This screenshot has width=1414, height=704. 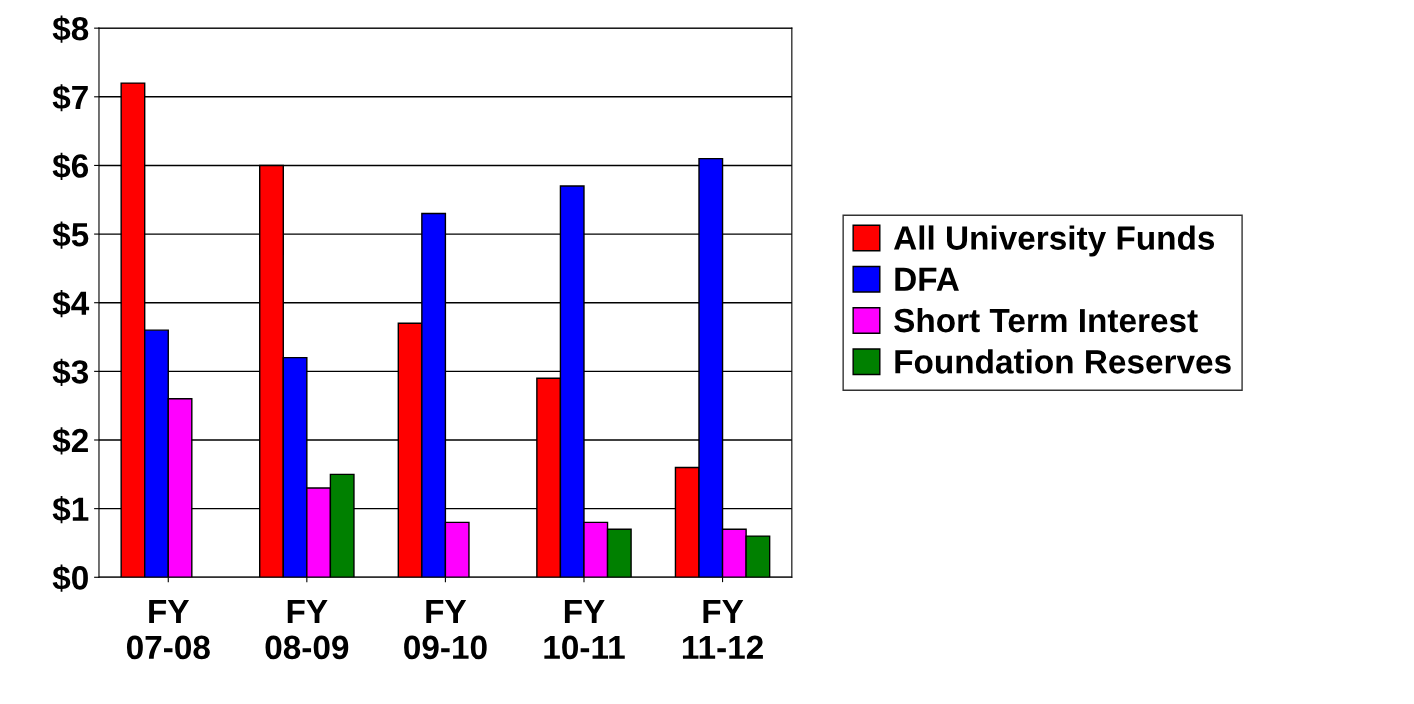 What do you see at coordinates (70, 29) in the screenshot?
I see `y-tick-label: $8` at bounding box center [70, 29].